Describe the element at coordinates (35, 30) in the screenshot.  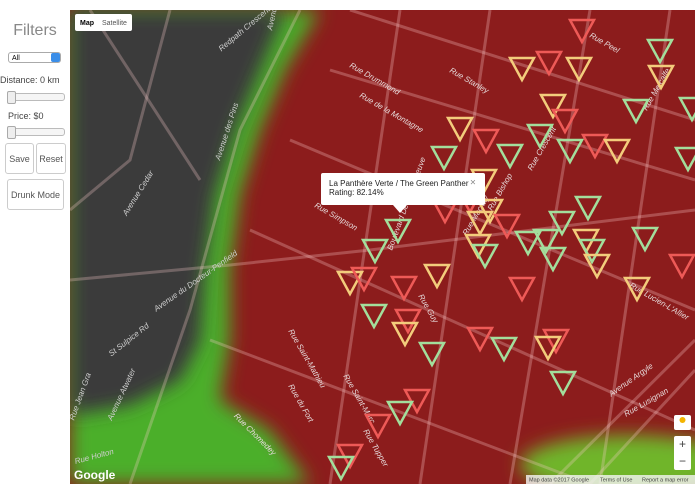
I see `filters-title: Filters` at that location.